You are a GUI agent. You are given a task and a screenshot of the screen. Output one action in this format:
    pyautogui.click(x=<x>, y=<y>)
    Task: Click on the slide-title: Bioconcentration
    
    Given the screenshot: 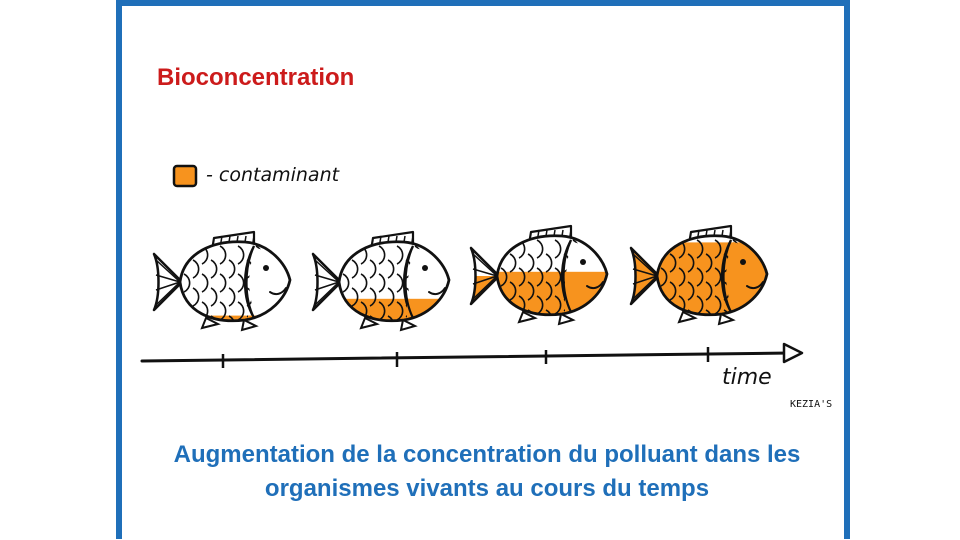 What is the action you would take?
    pyautogui.click(x=256, y=77)
    